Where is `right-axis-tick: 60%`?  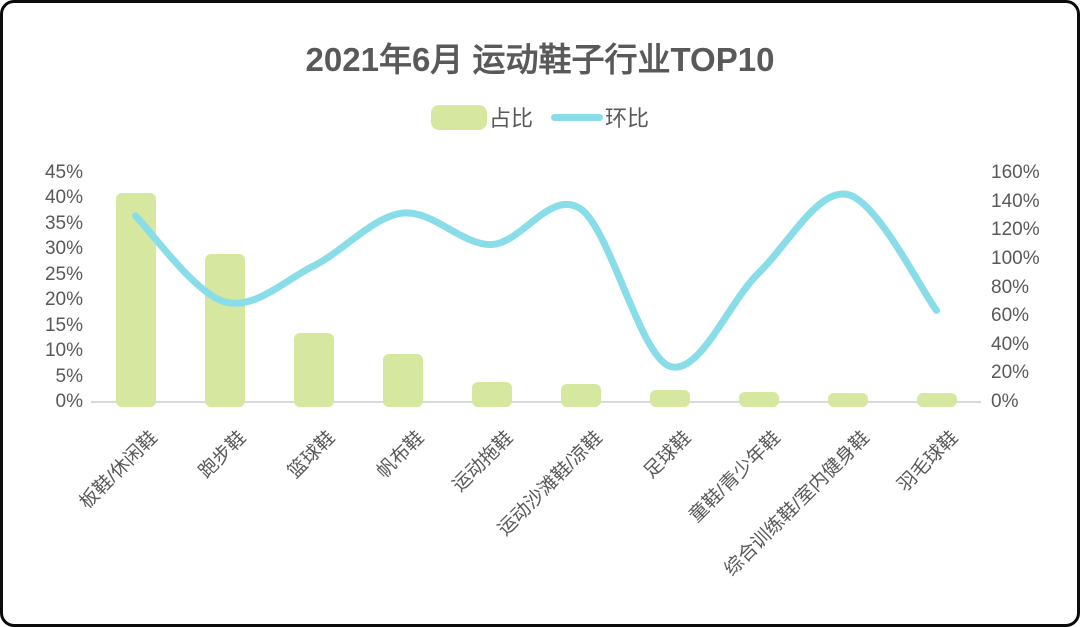 right-axis-tick: 60% is located at coordinates (1010, 316).